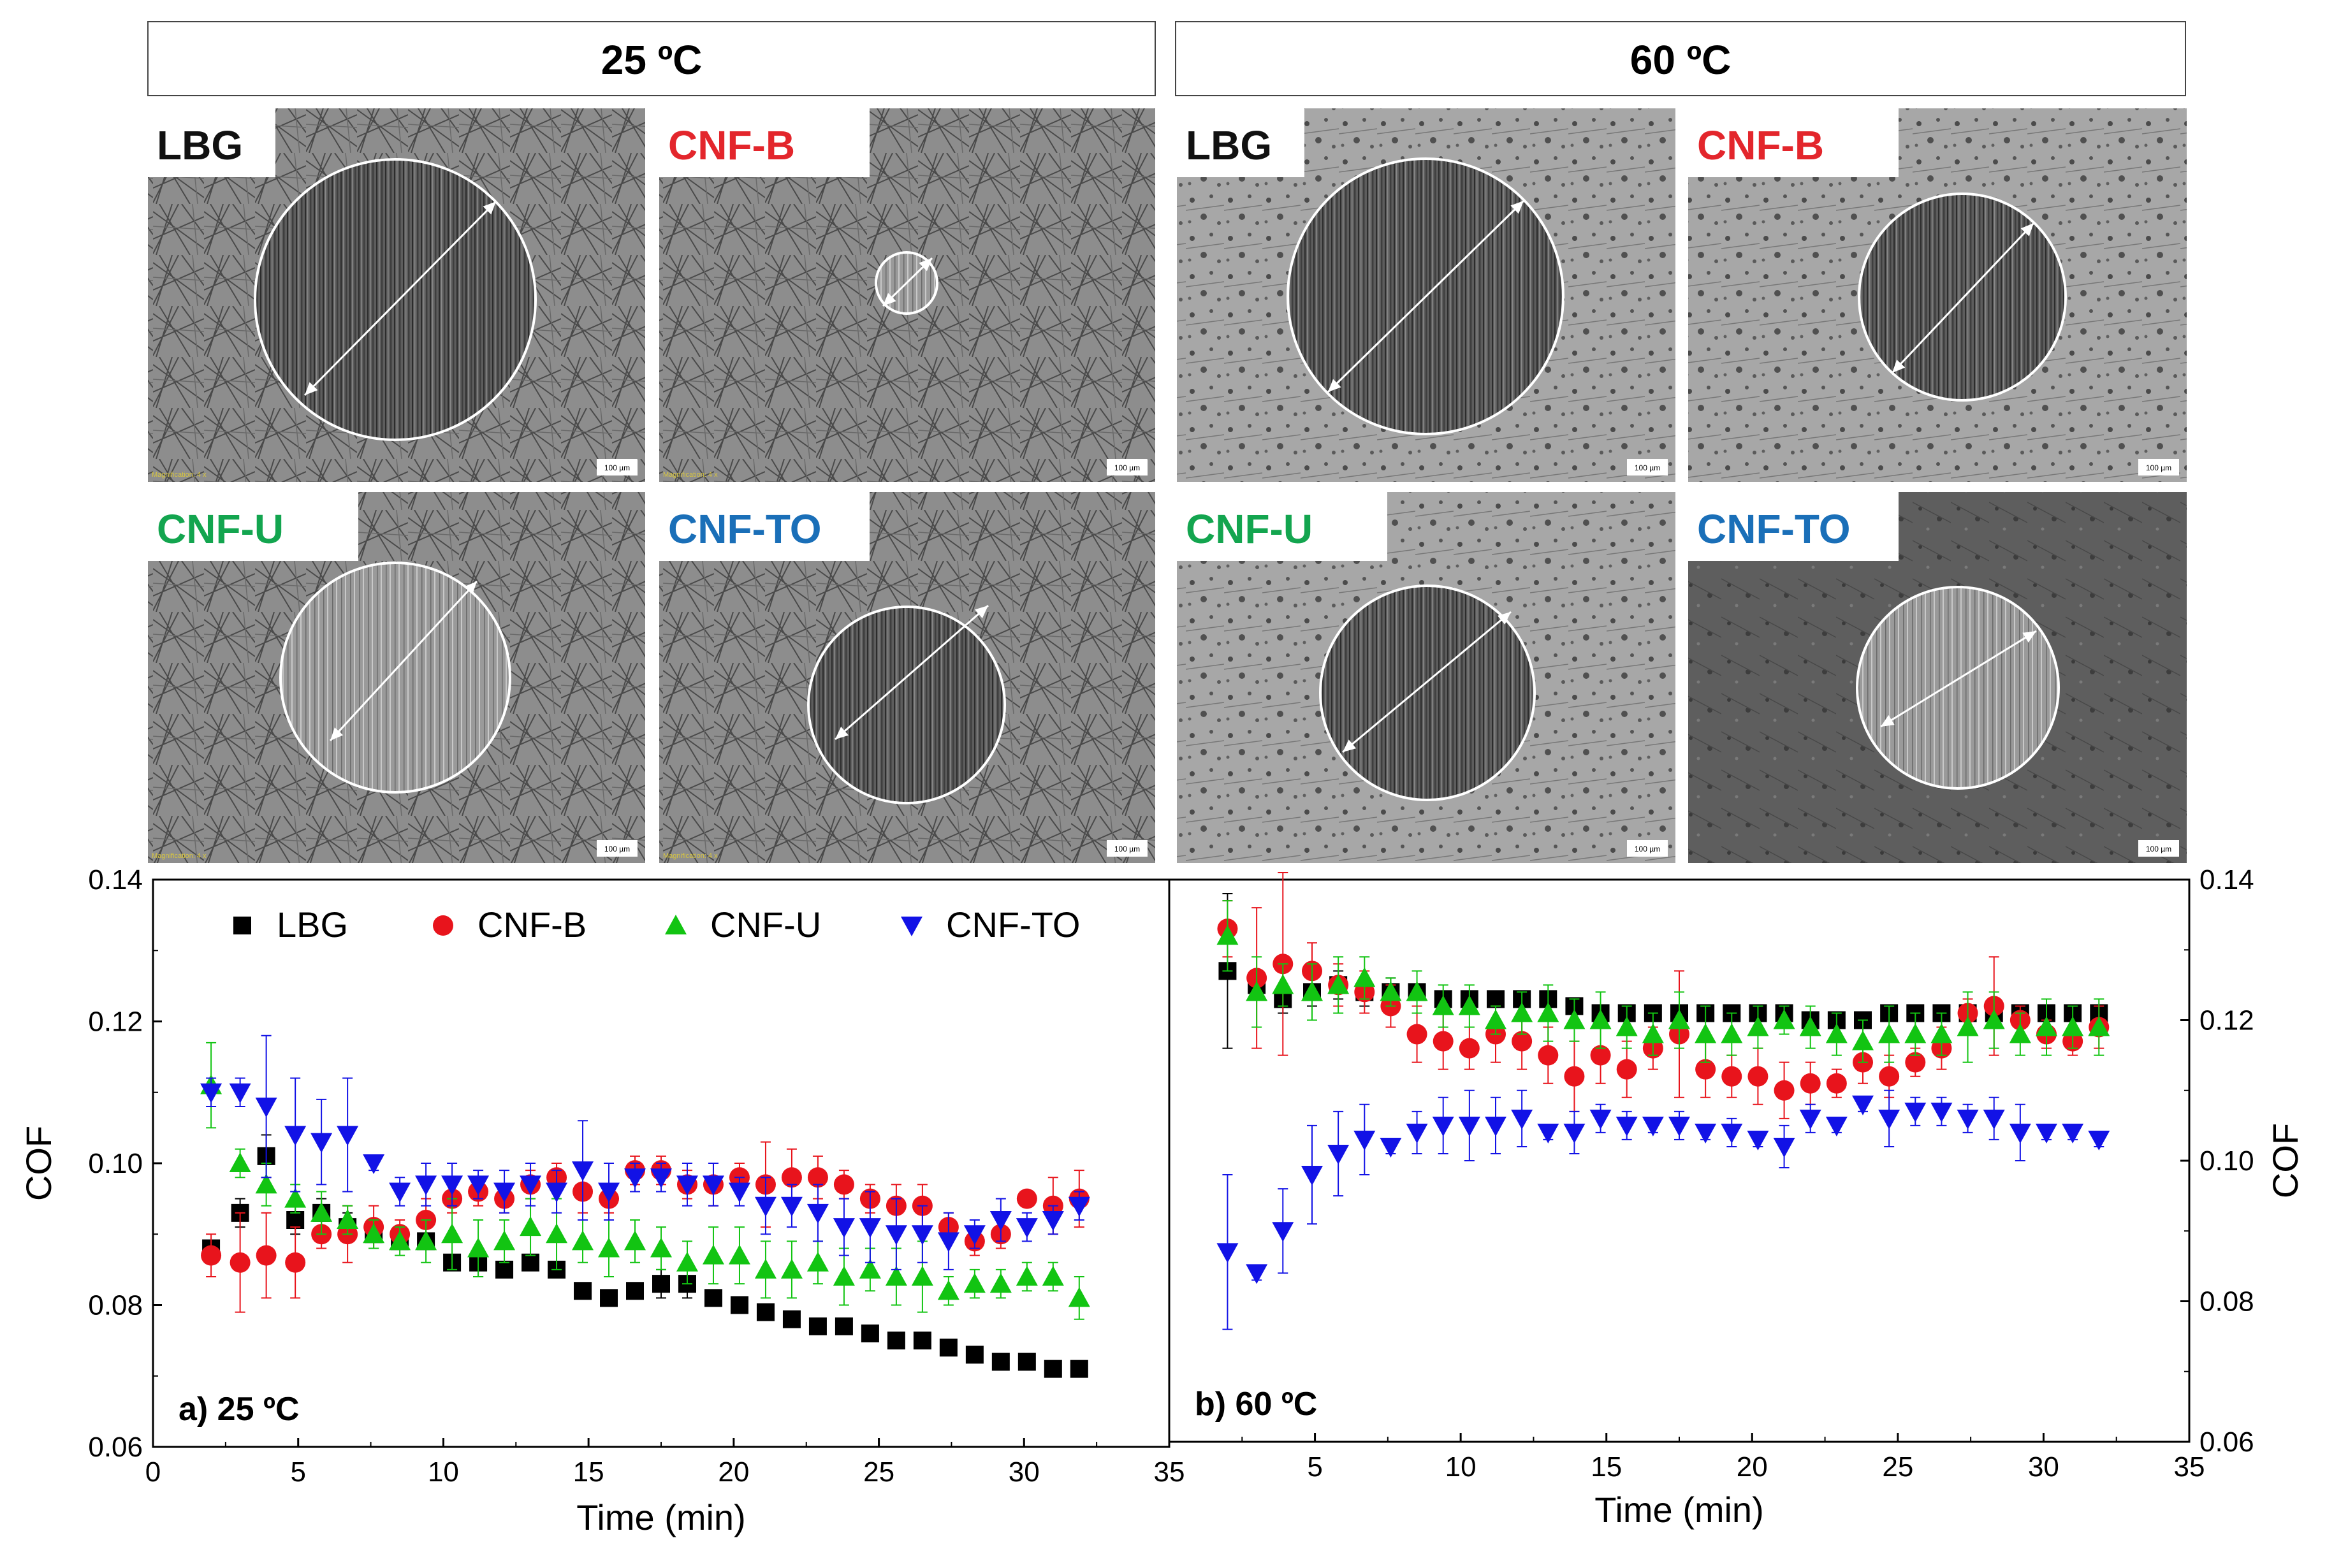 The width and height of the screenshot is (2341, 1568). Describe the element at coordinates (1606, 1467) in the screenshot. I see `x-tick-label: 15` at that location.